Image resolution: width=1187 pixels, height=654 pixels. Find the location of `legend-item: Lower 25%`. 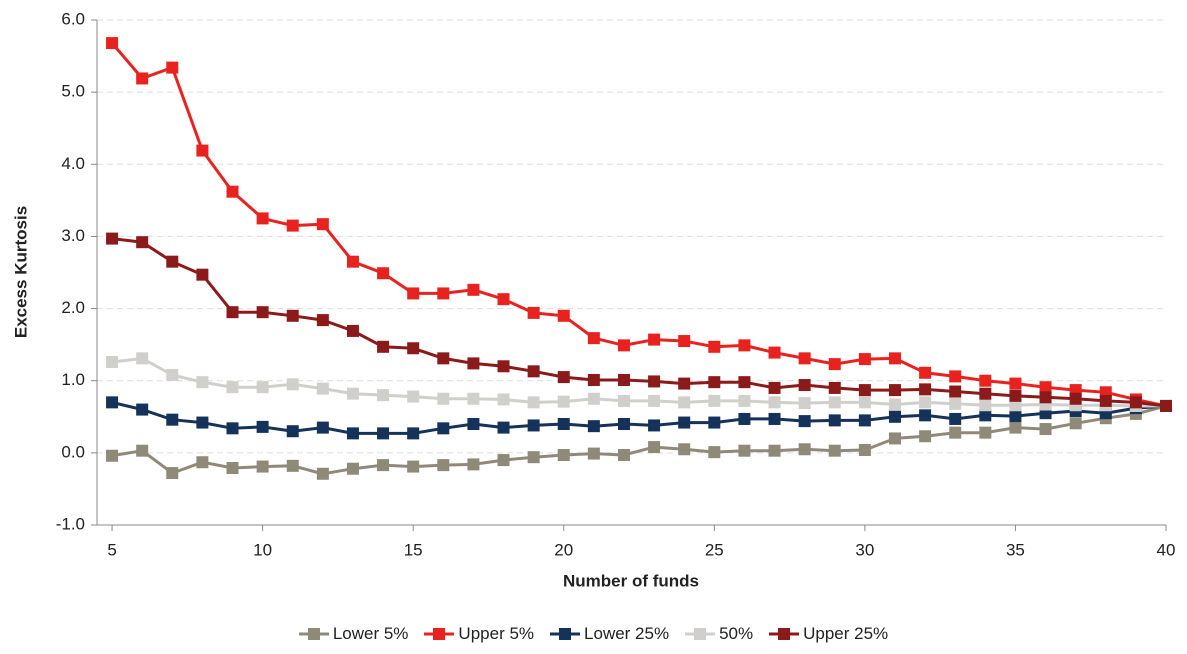

legend-item: Lower 25% is located at coordinates (609, 634).